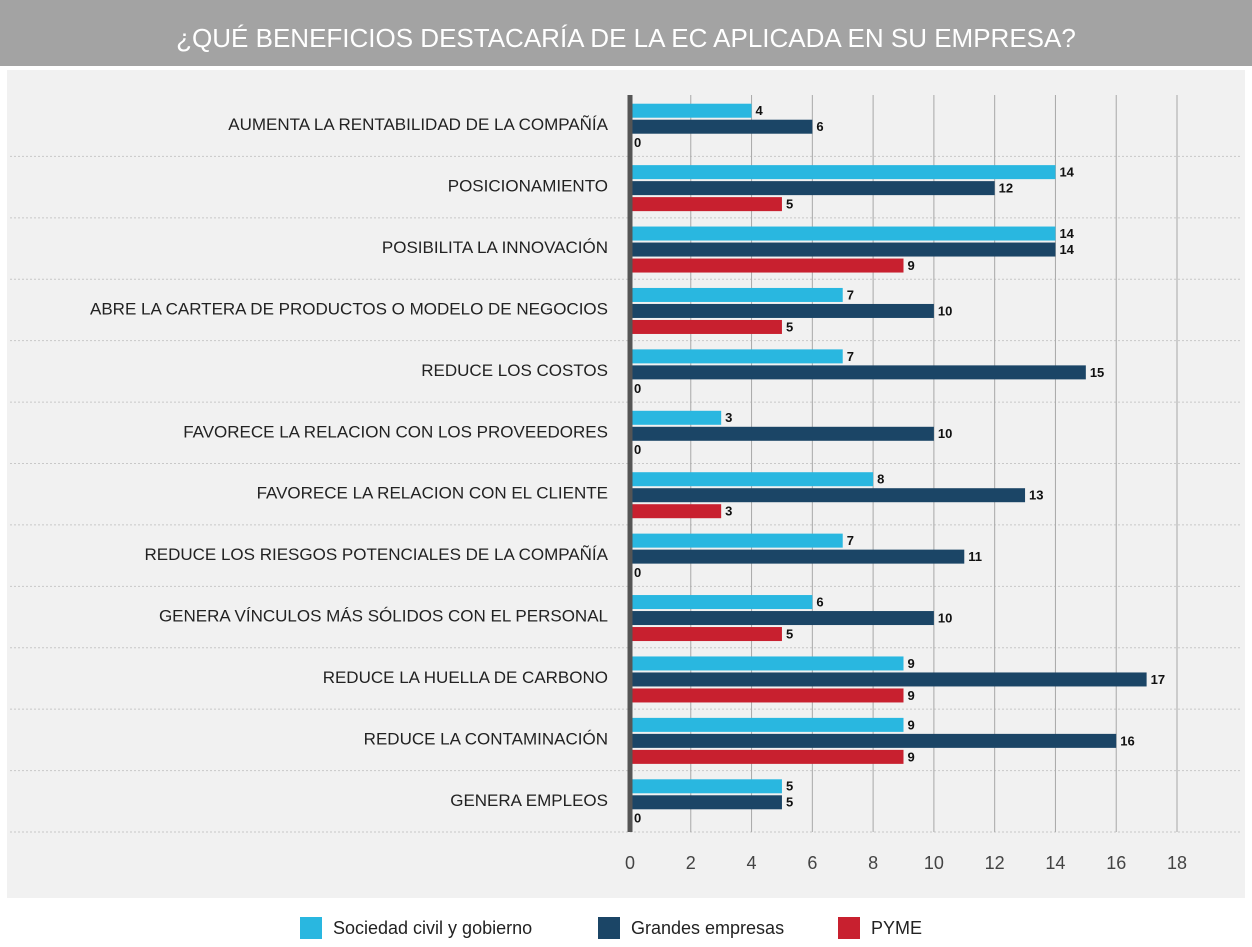 This screenshot has width=1252, height=947. I want to click on legend-label: Grandes empresas, so click(707, 928).